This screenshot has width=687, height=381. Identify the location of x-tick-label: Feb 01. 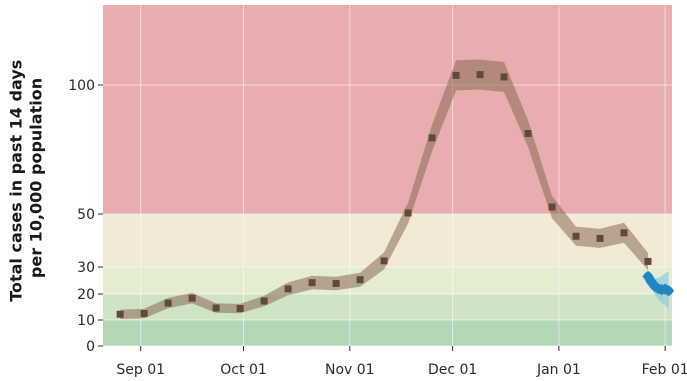
(664, 370).